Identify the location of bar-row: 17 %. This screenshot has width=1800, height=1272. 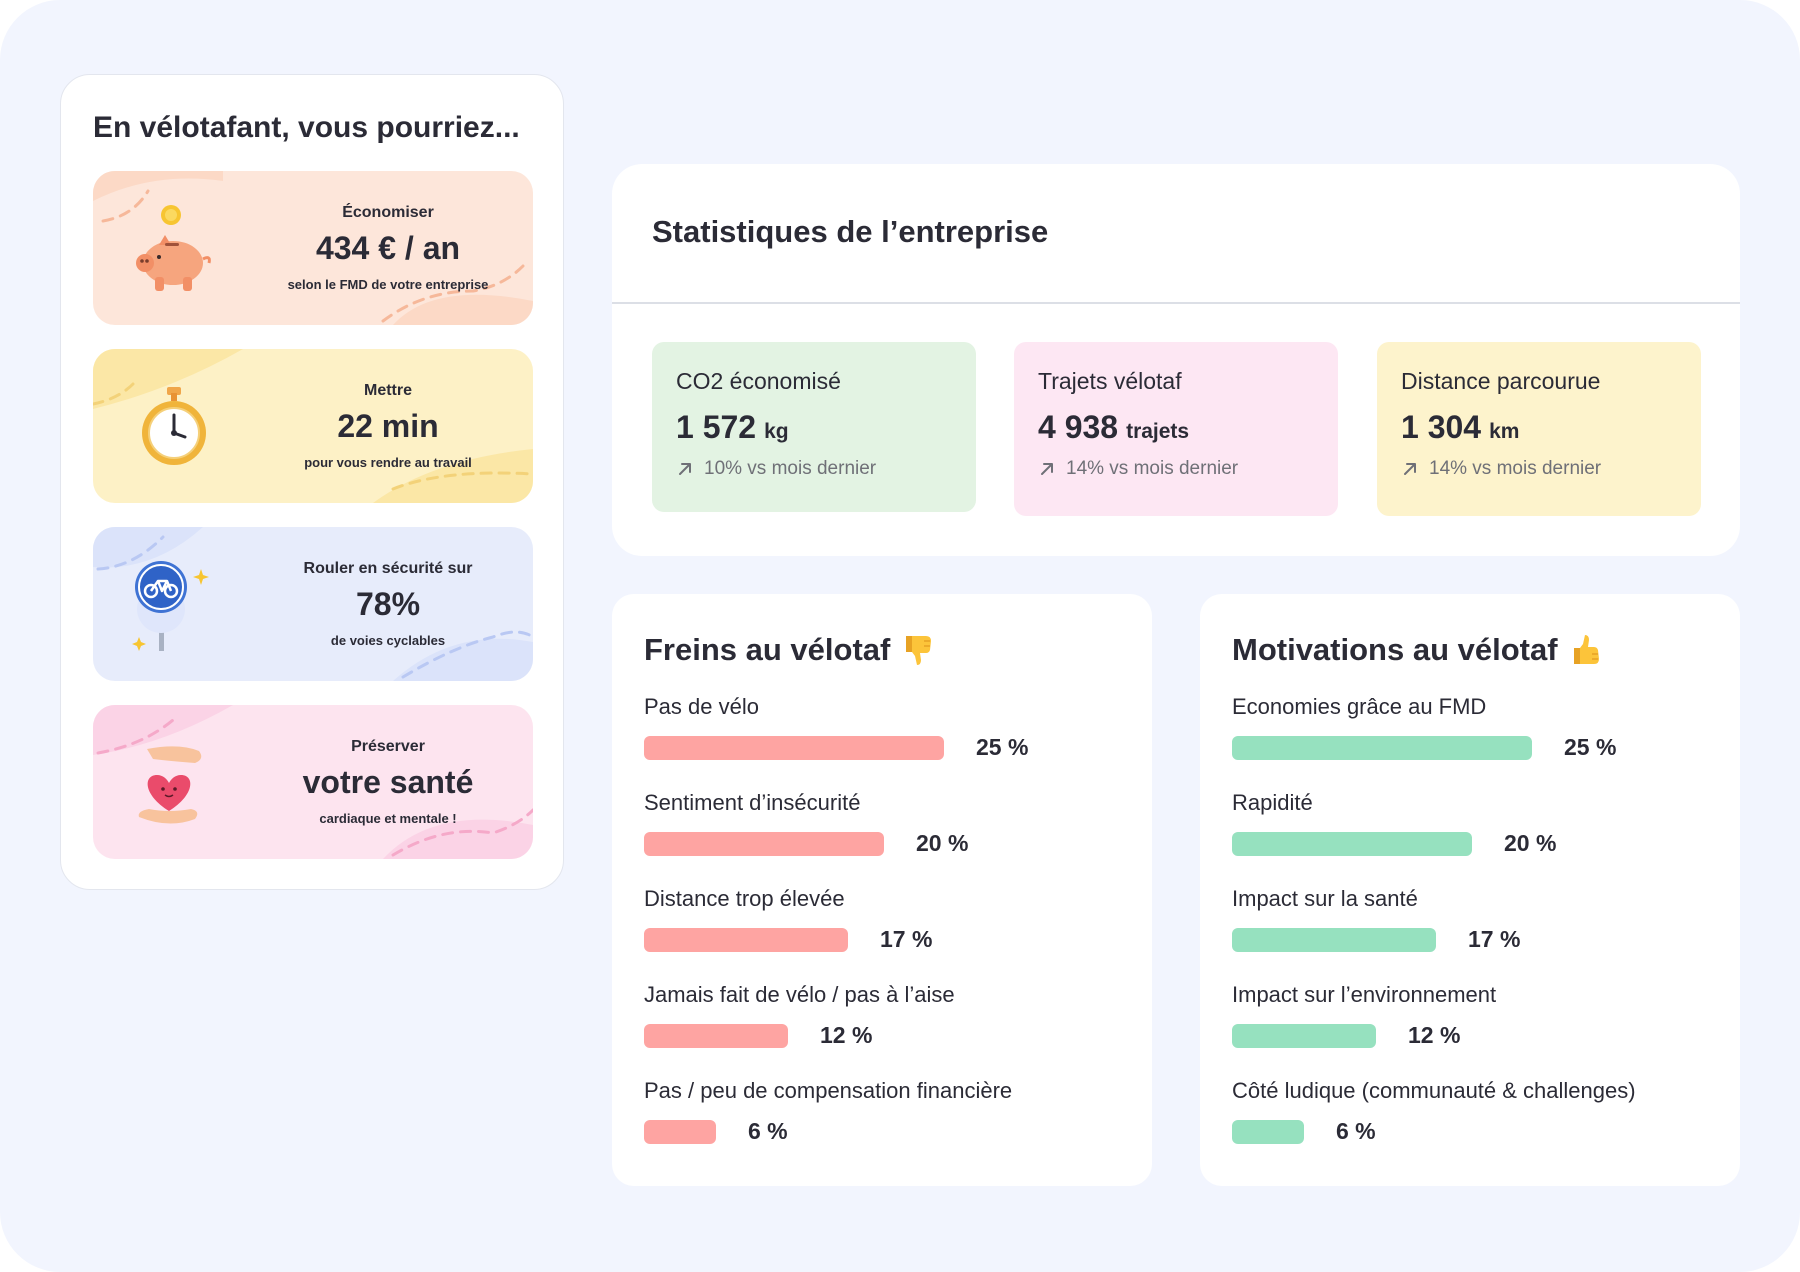
(894, 940).